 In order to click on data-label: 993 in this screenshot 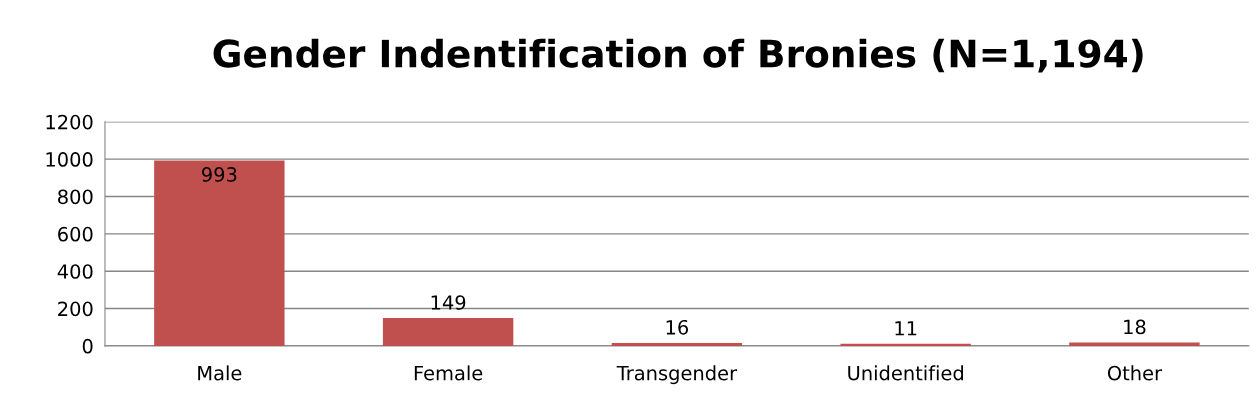, I will do `click(219, 174)`.